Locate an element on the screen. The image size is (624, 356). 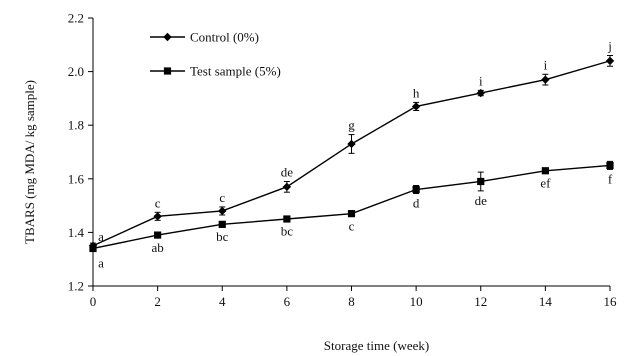
test-significance-label: d is located at coordinates (416, 203).